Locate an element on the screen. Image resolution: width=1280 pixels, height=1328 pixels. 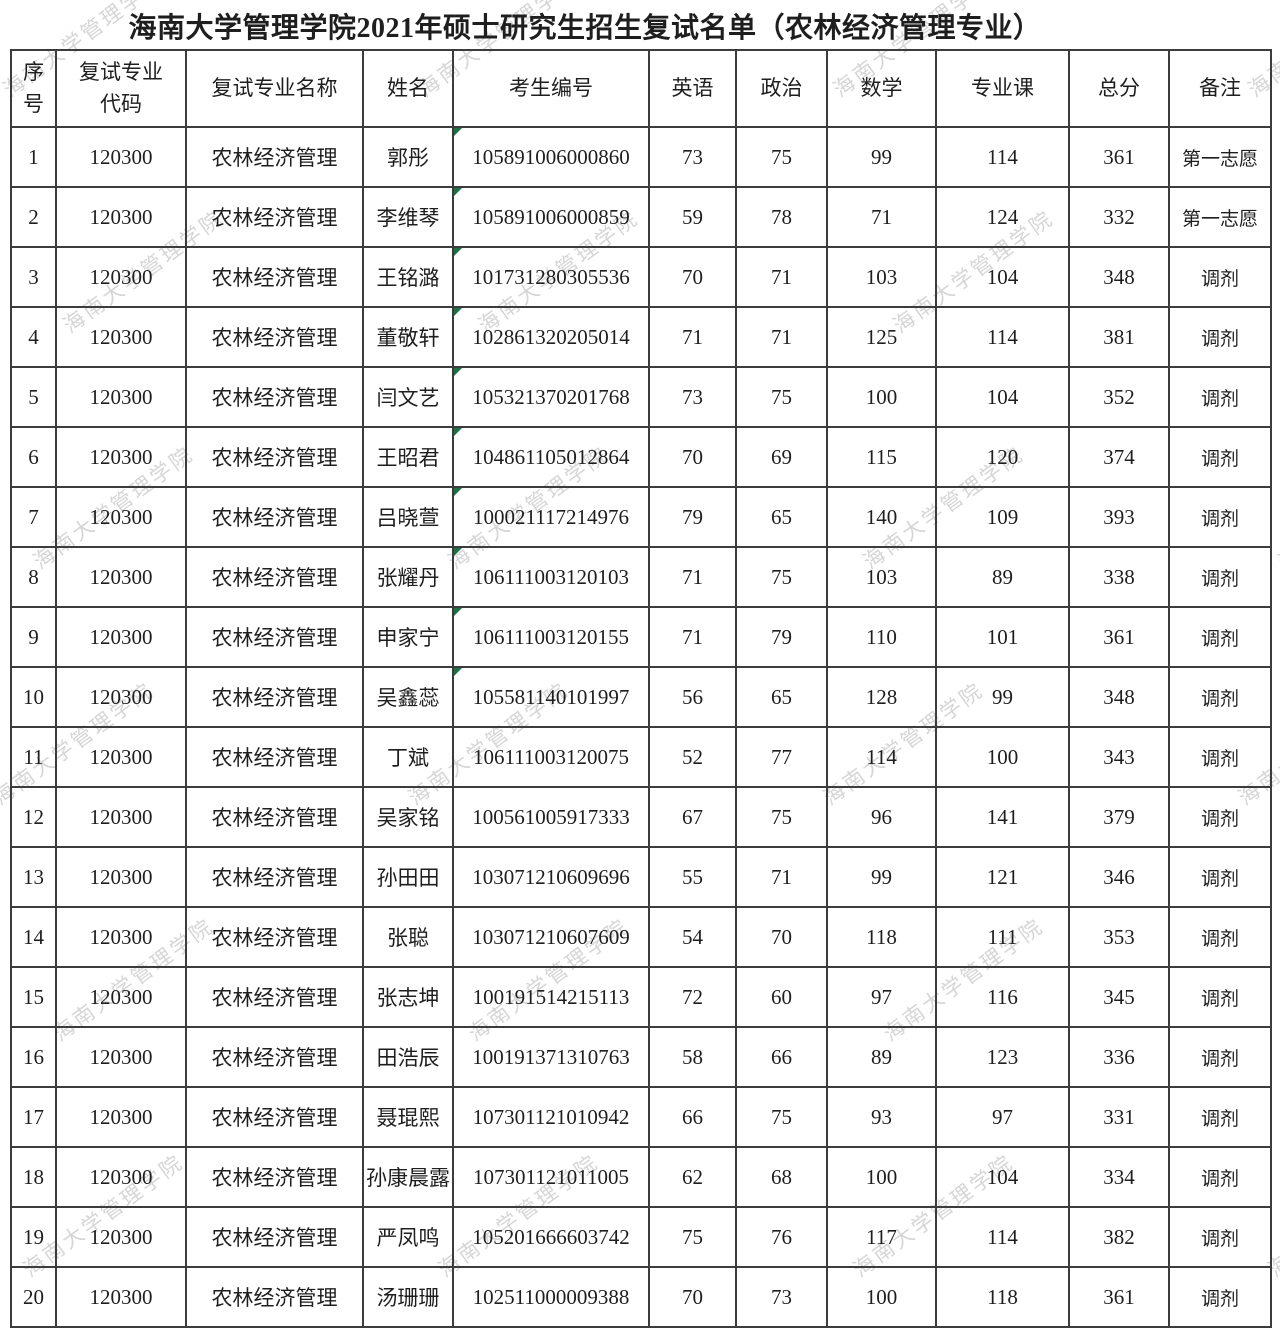
cell-name: 丁斌 is located at coordinates (408, 757).